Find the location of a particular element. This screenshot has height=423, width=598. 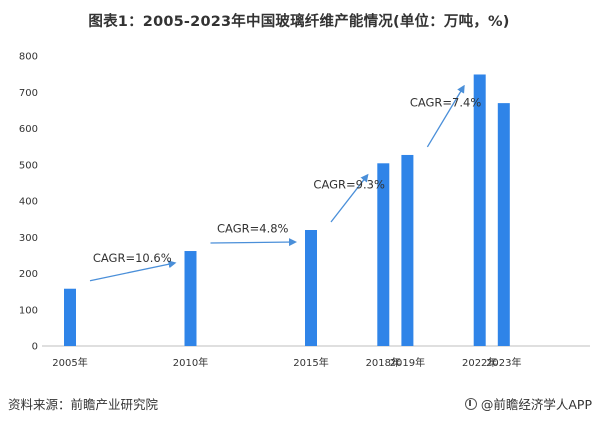

x-tick-label: 2022年 is located at coordinates (479, 362).